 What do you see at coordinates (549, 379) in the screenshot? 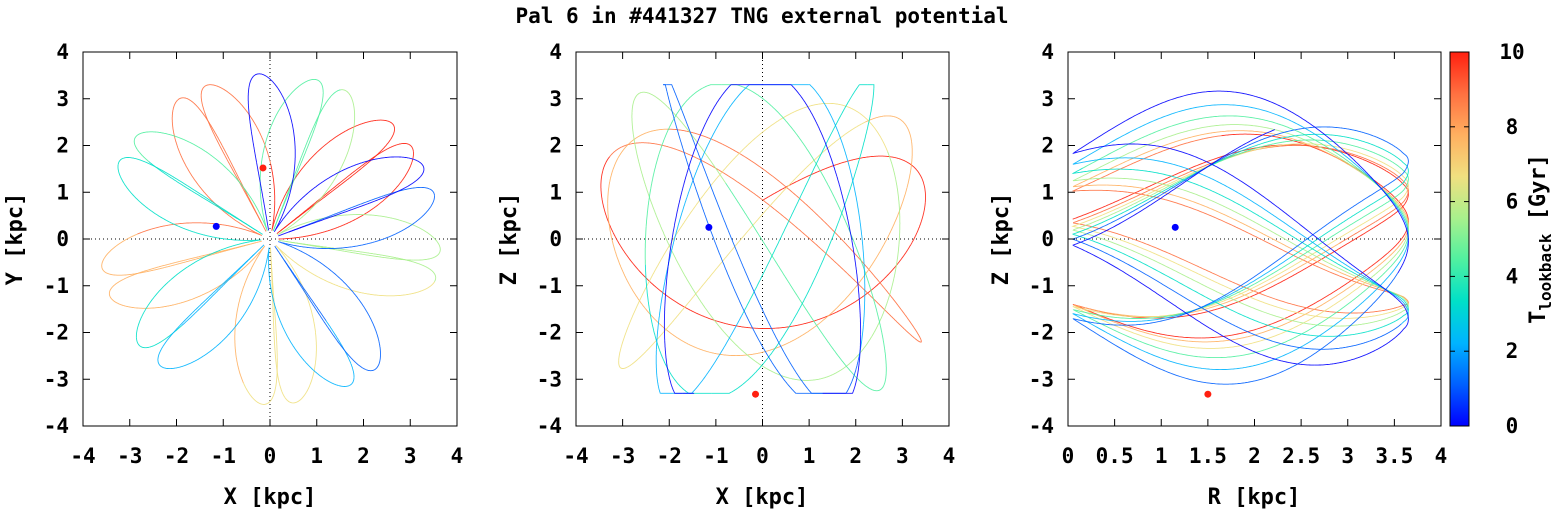
I see `y-tick-label: -3` at bounding box center [549, 379].